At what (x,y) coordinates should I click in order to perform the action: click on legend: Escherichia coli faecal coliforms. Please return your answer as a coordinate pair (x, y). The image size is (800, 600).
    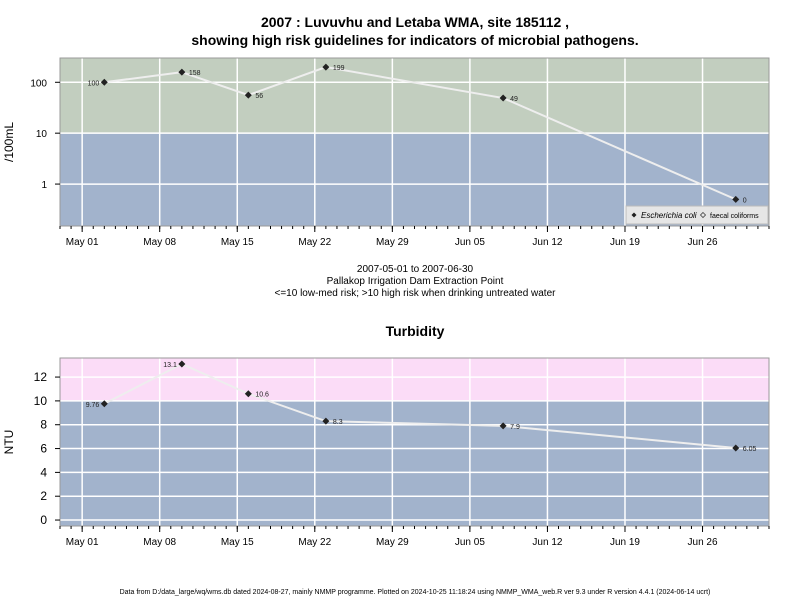
    Looking at the image, I should click on (697, 215).